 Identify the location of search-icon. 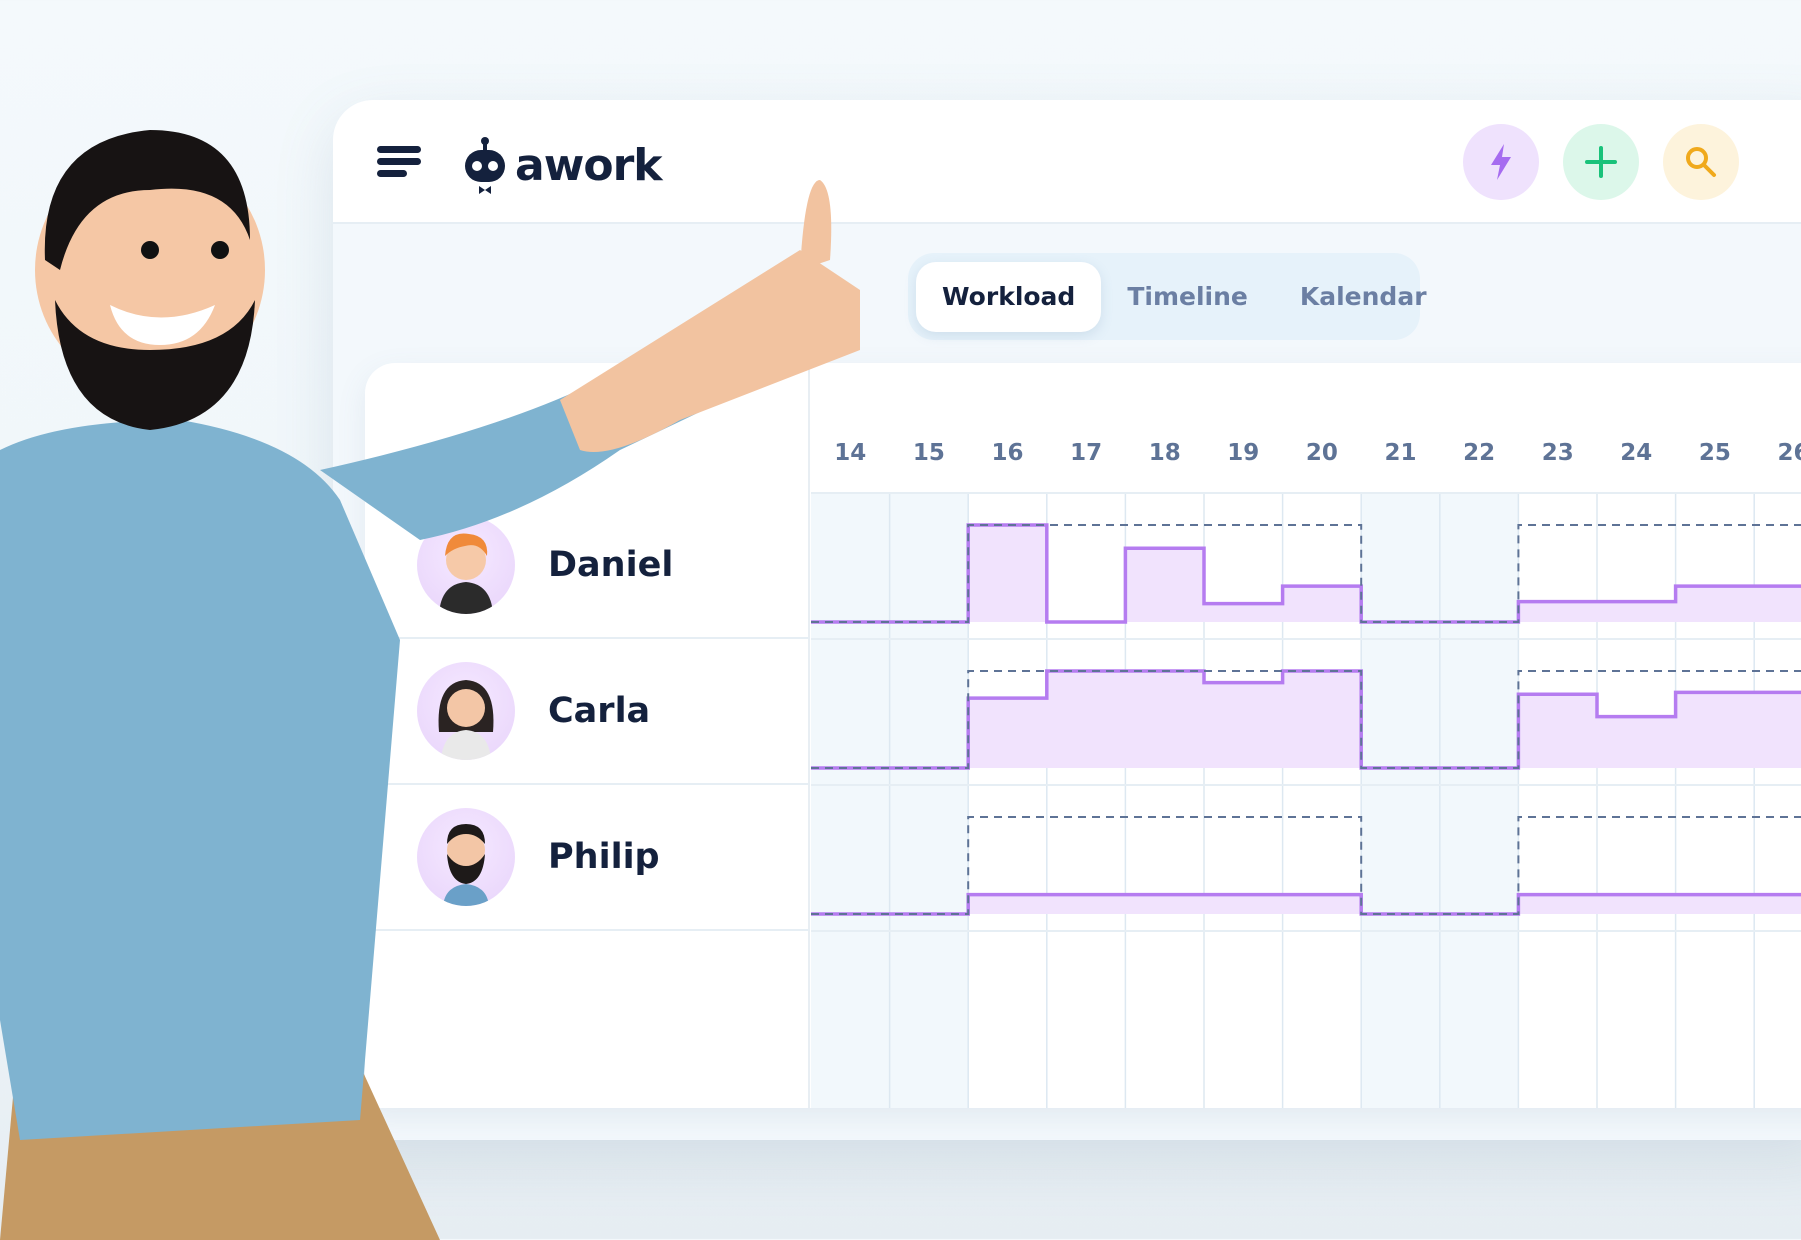
(1701, 162).